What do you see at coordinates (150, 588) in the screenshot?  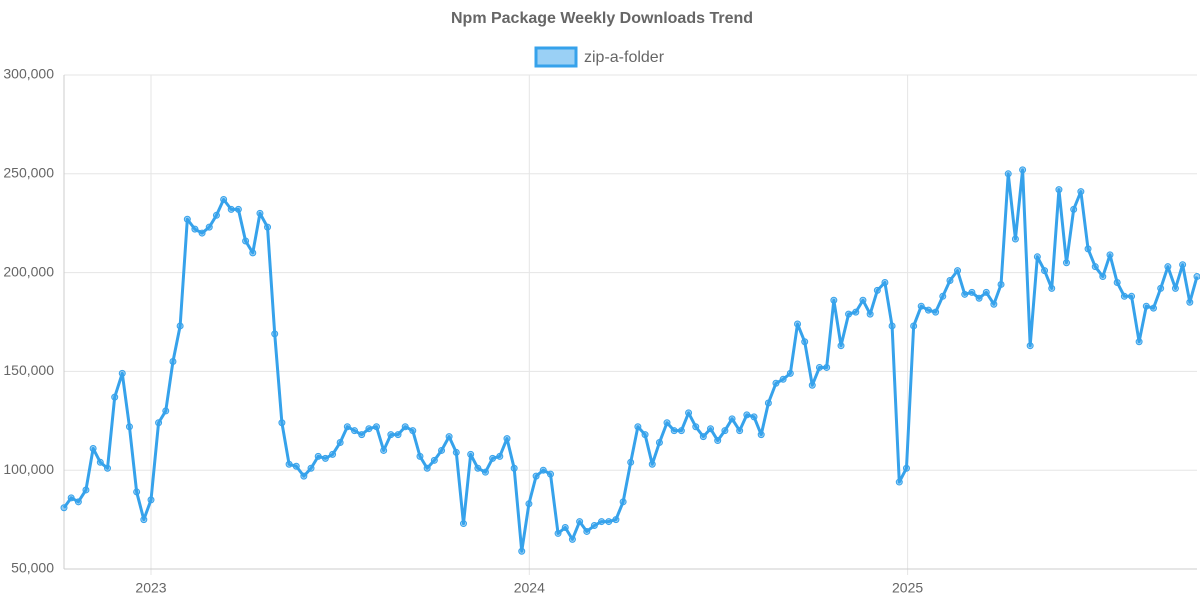 I see `x-tick-label: 2023` at bounding box center [150, 588].